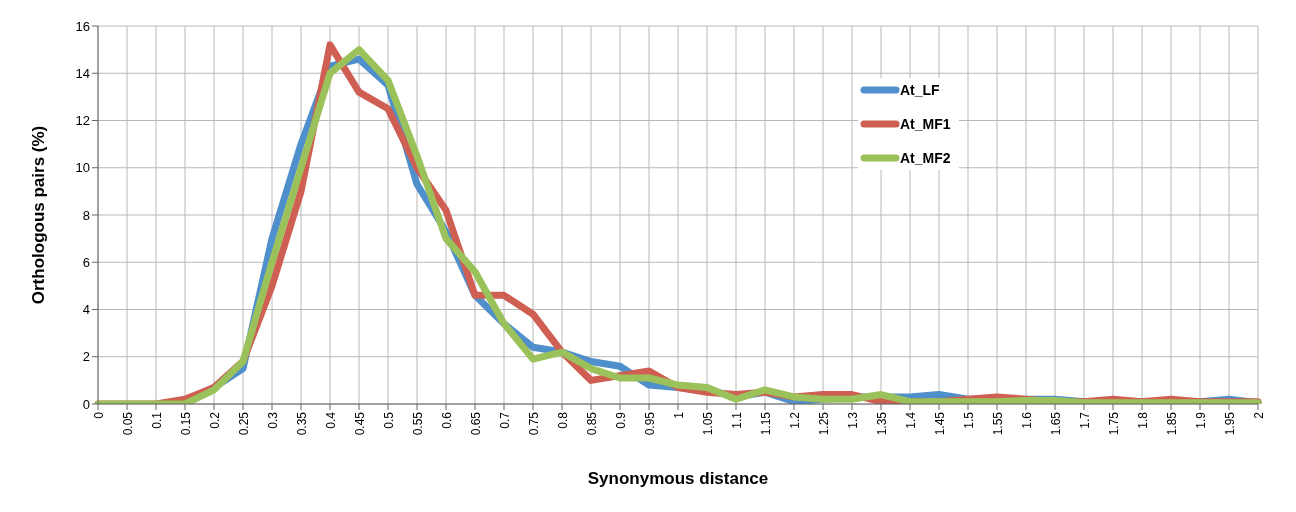 The width and height of the screenshot is (1296, 512). What do you see at coordinates (910, 420) in the screenshot?
I see `x-tick-label: 1.4` at bounding box center [910, 420].